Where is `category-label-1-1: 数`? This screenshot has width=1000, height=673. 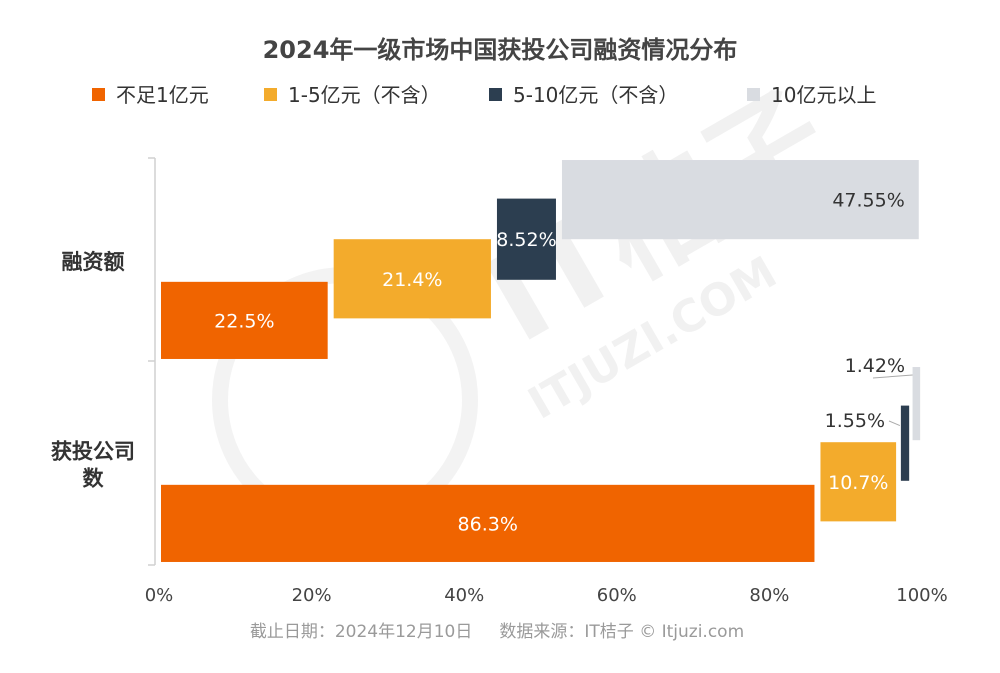
category-label-1-1: 数 is located at coordinates (94, 479).